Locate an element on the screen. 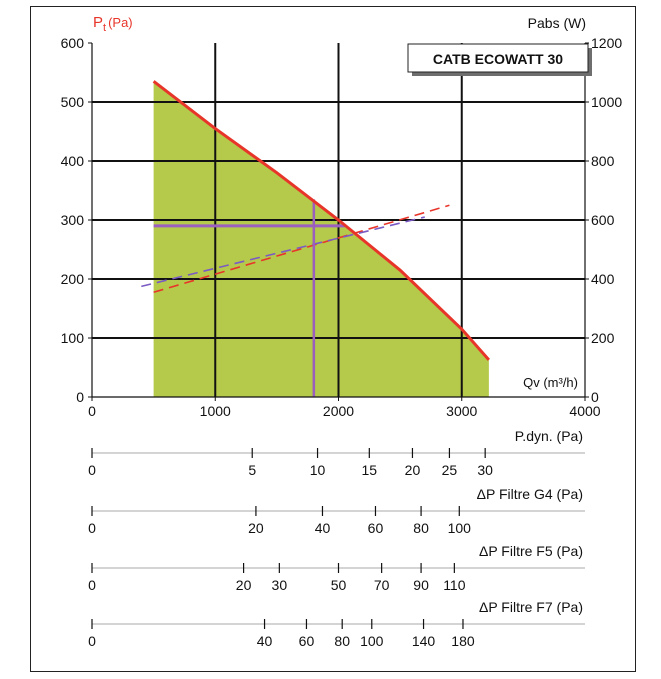 Image resolution: width=661 pixels, height=679 pixels. y-left-tick-label: 500 is located at coordinates (73, 102).